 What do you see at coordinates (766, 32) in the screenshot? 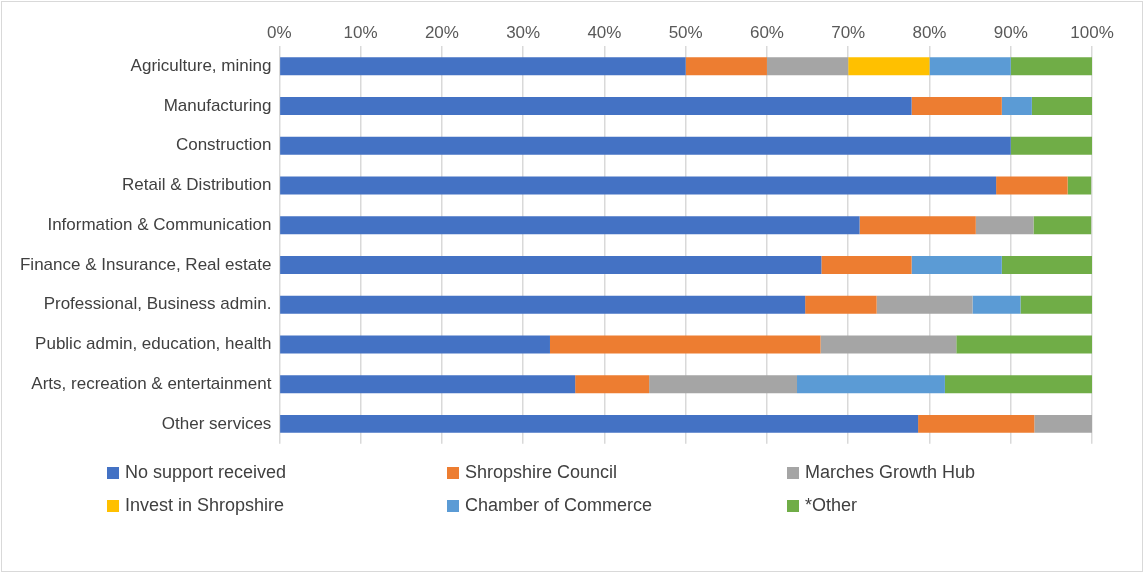
I see `x-tick-label: 60%` at bounding box center [766, 32].